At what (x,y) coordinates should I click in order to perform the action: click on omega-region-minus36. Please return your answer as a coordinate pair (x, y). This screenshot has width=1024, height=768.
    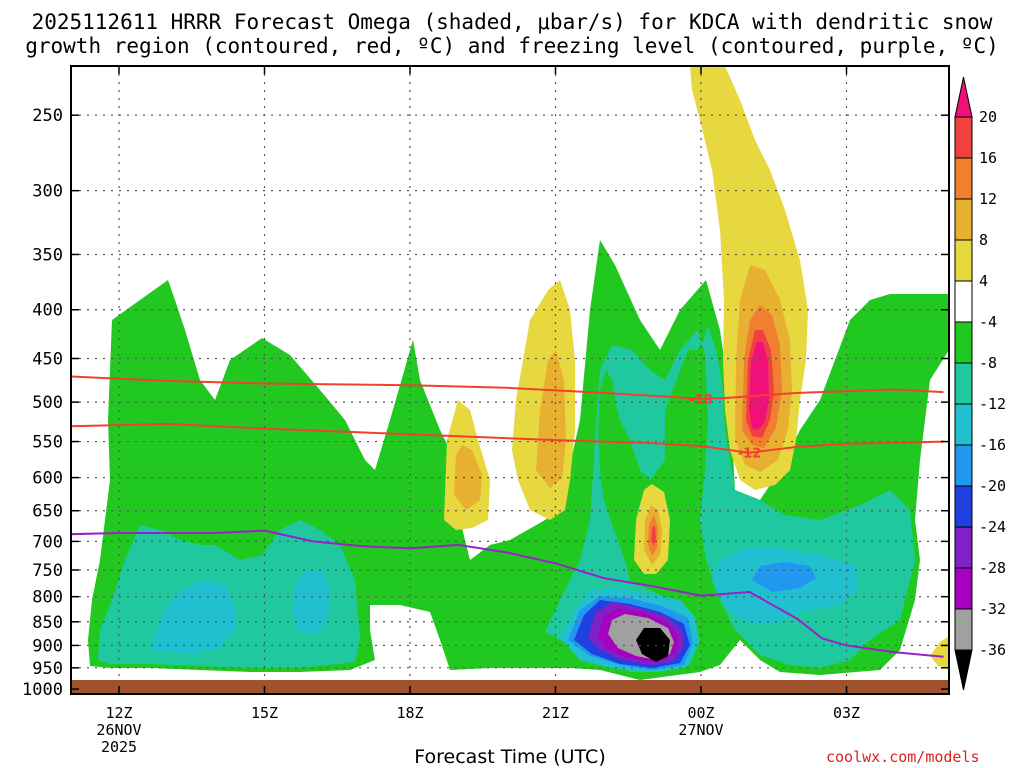
    Looking at the image, I should click on (653, 645).